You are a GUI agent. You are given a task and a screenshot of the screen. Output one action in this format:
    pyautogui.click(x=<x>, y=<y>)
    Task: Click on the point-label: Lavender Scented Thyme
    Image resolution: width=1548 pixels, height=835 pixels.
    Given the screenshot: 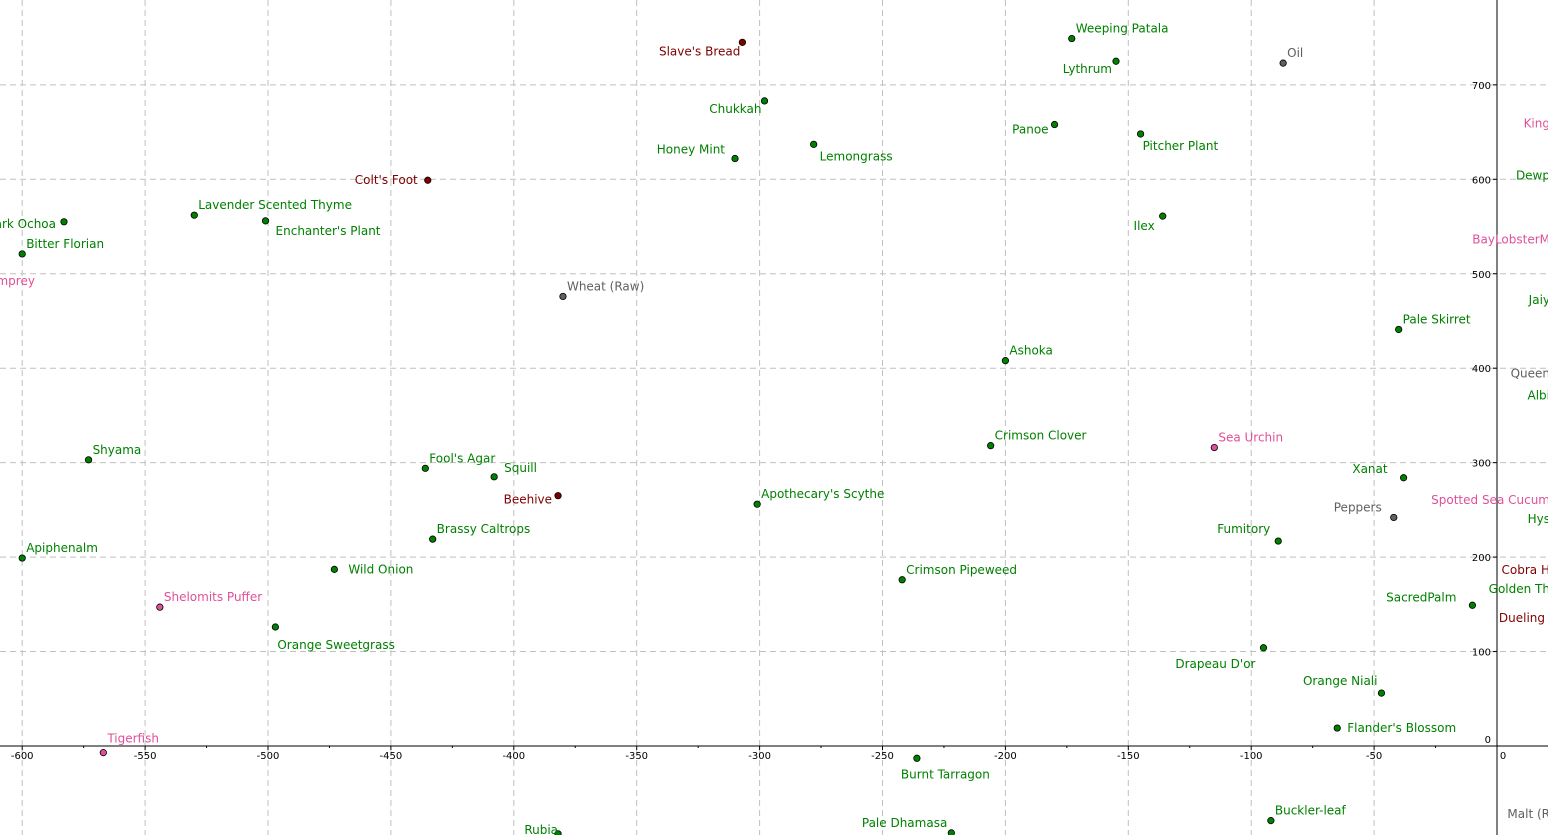 What is the action you would take?
    pyautogui.click(x=275, y=205)
    